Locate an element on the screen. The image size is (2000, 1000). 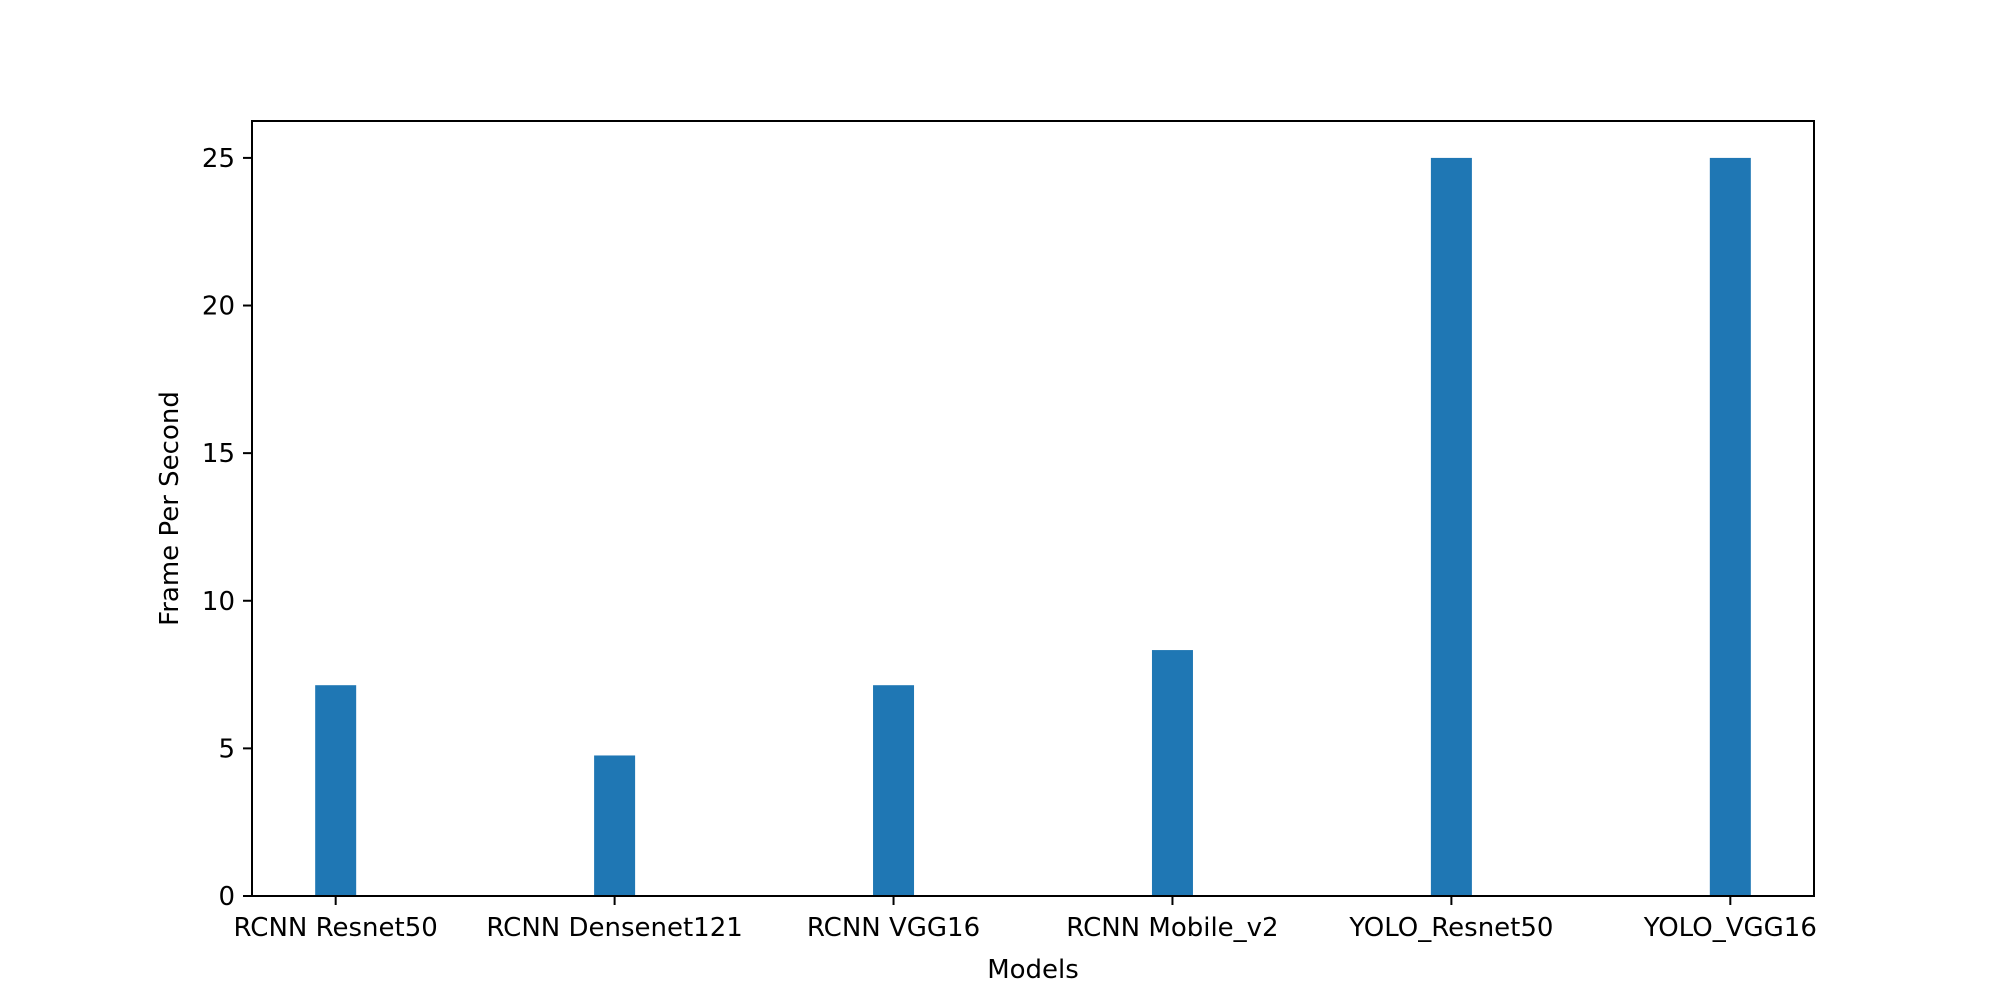
x-tick-label: RCNN VGG16 is located at coordinates (893, 928).